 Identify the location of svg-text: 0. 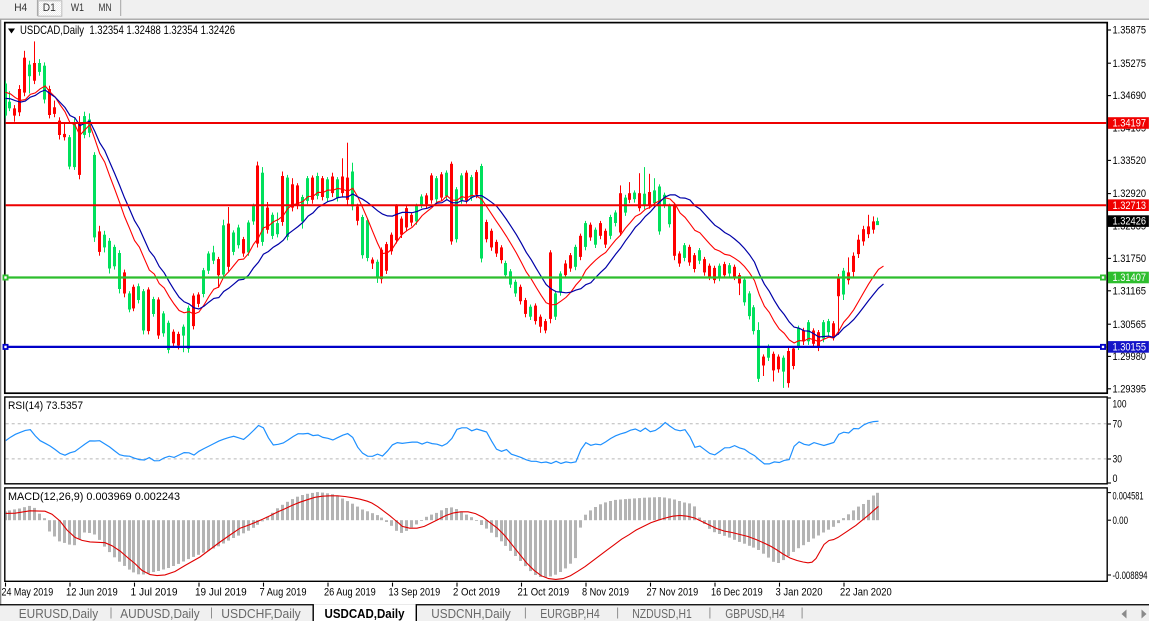
(1115, 479).